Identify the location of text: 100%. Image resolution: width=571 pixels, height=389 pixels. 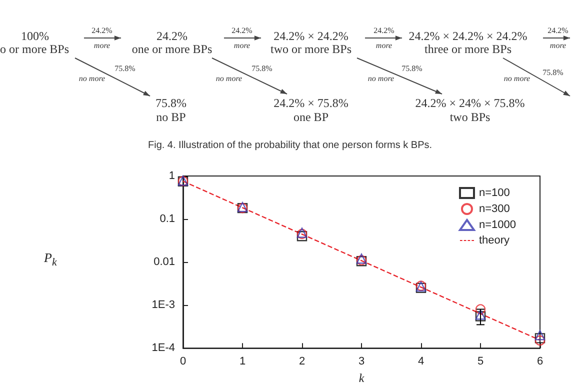
(35, 36).